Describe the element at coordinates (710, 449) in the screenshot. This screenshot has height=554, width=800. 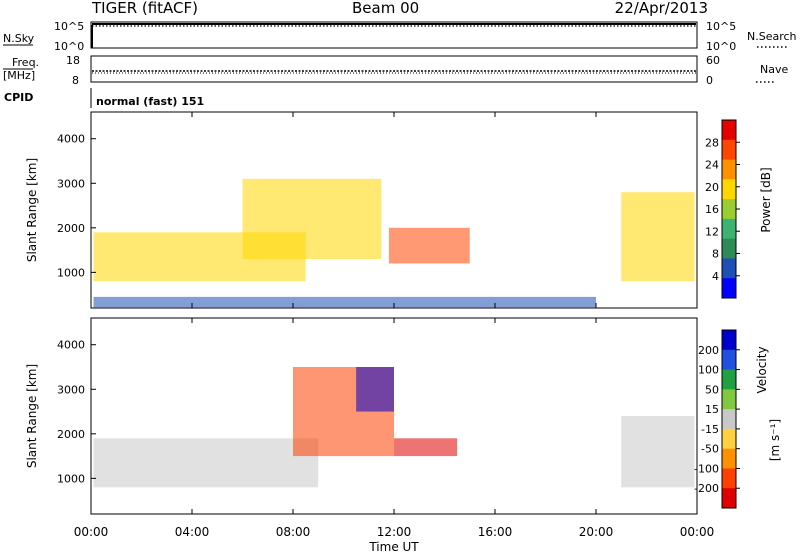
I see `colorbar-tick-label: -50` at that location.